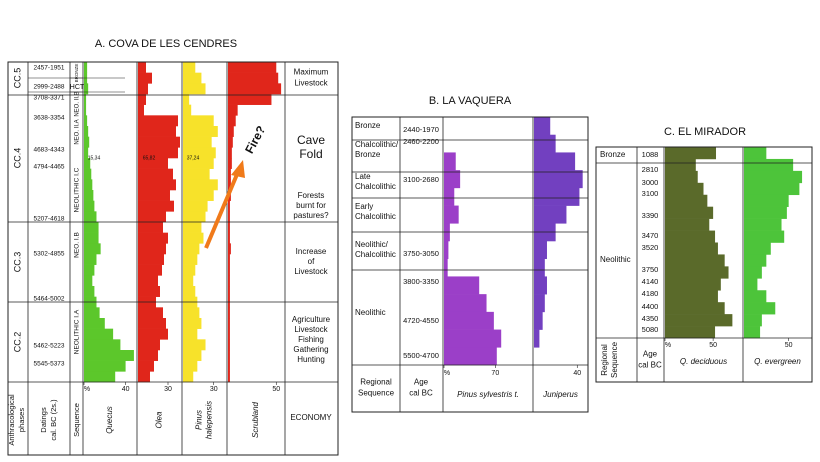 The width and height of the screenshot is (820, 462). Describe the element at coordinates (78, 103) in the screenshot. I see `sequence-label: NEO. II.B` at that location.